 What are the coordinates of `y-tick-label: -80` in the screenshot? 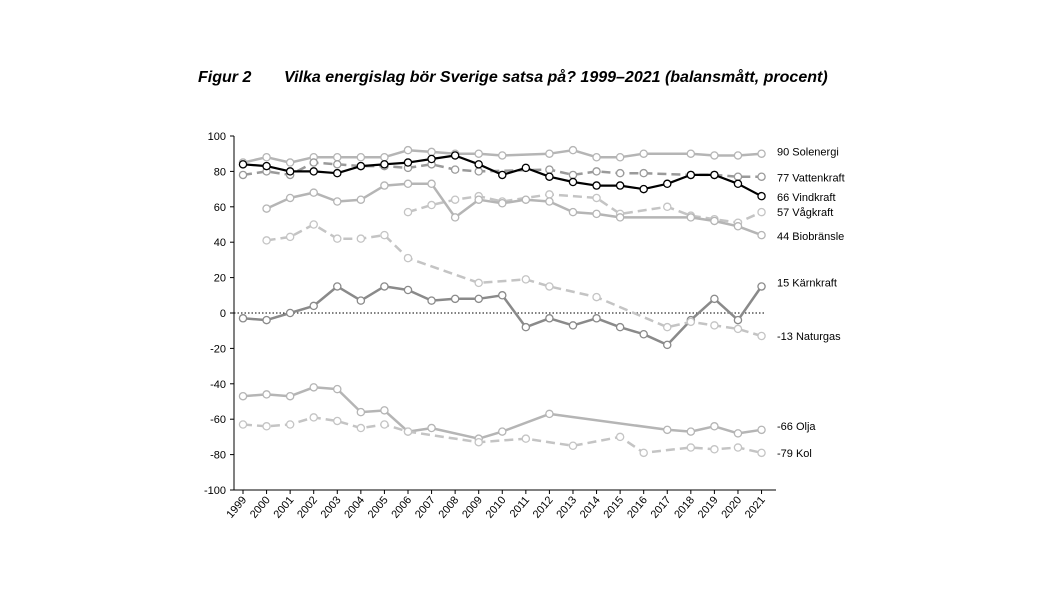 It's located at (218, 456).